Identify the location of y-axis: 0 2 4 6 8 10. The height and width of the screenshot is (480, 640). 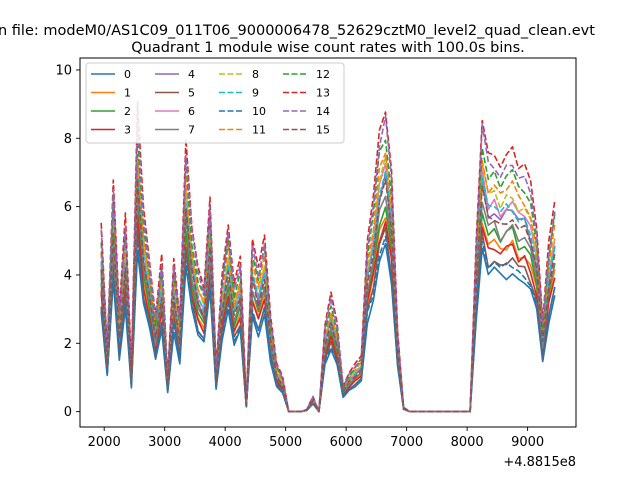
(67, 241).